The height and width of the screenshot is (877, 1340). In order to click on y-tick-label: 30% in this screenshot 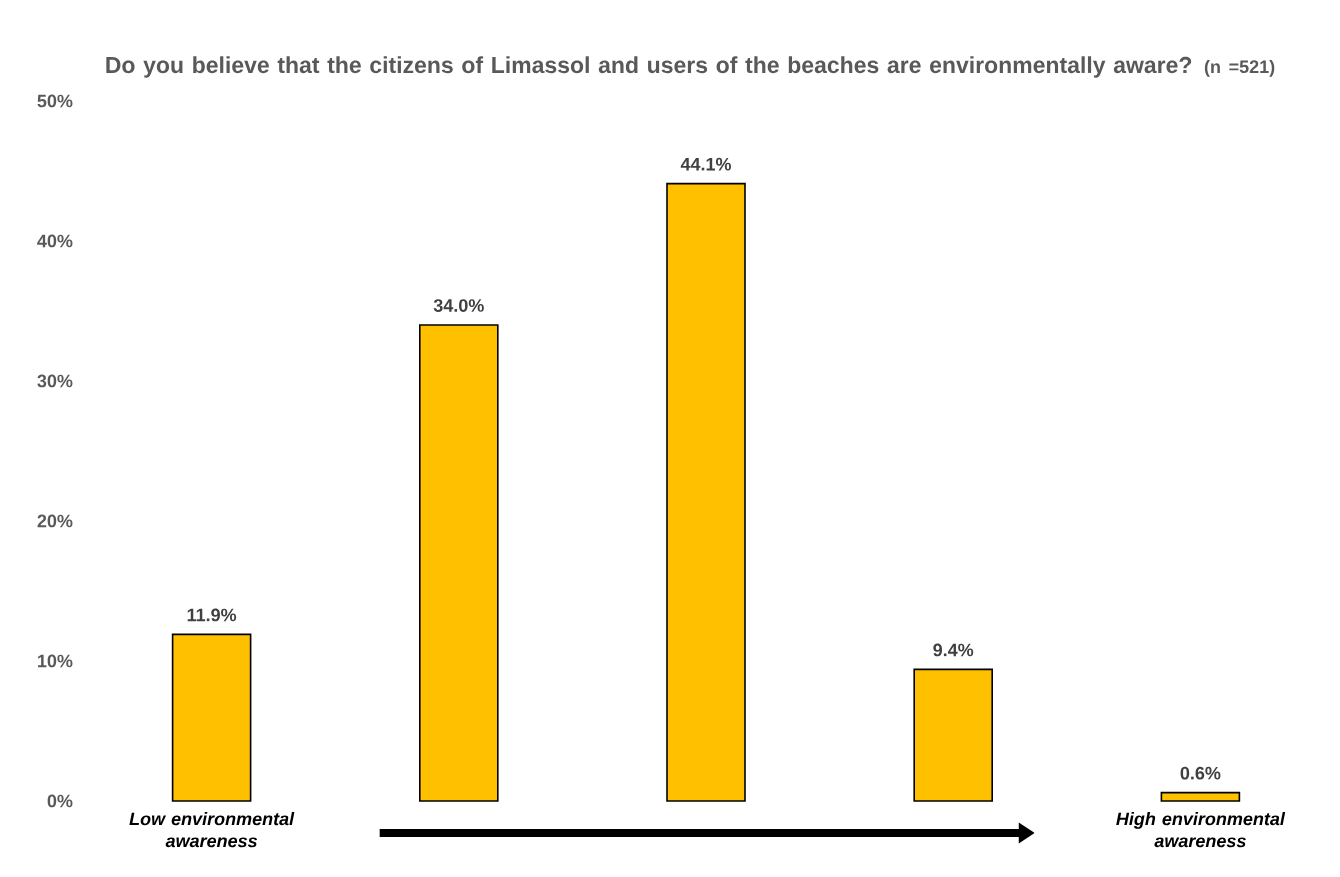, I will do `click(55, 381)`.